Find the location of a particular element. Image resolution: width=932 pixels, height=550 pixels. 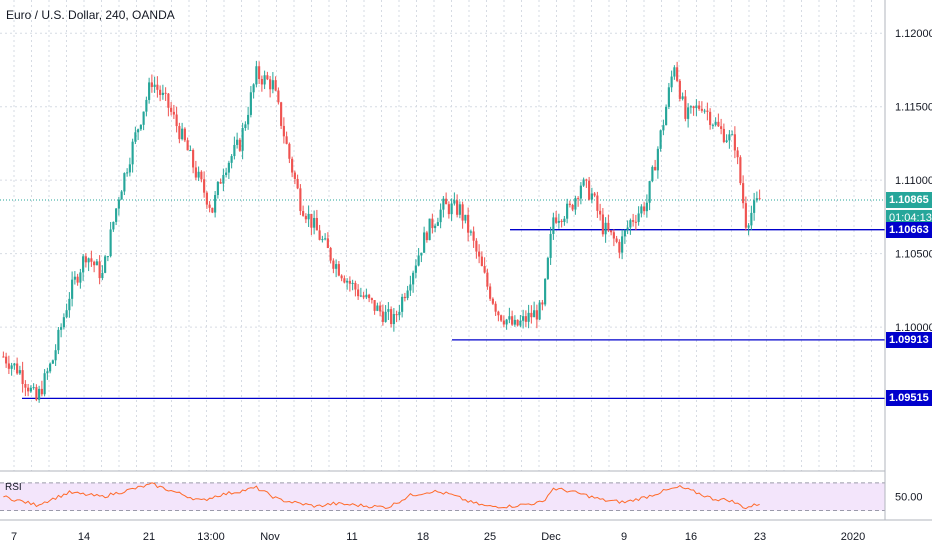

time-tick-label: 14 is located at coordinates (84, 537).